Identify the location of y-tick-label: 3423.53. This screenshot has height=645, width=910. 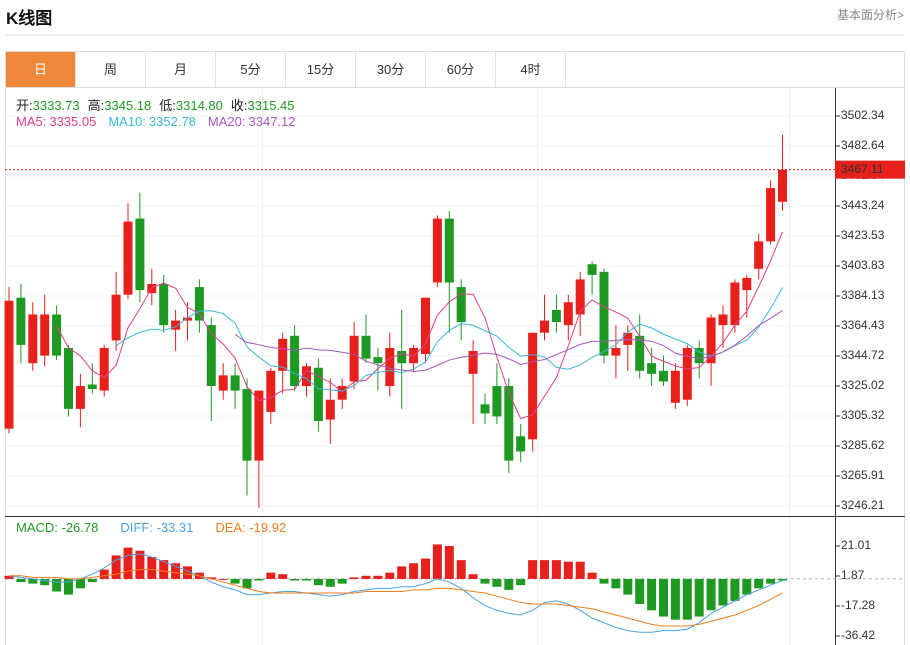
(863, 235).